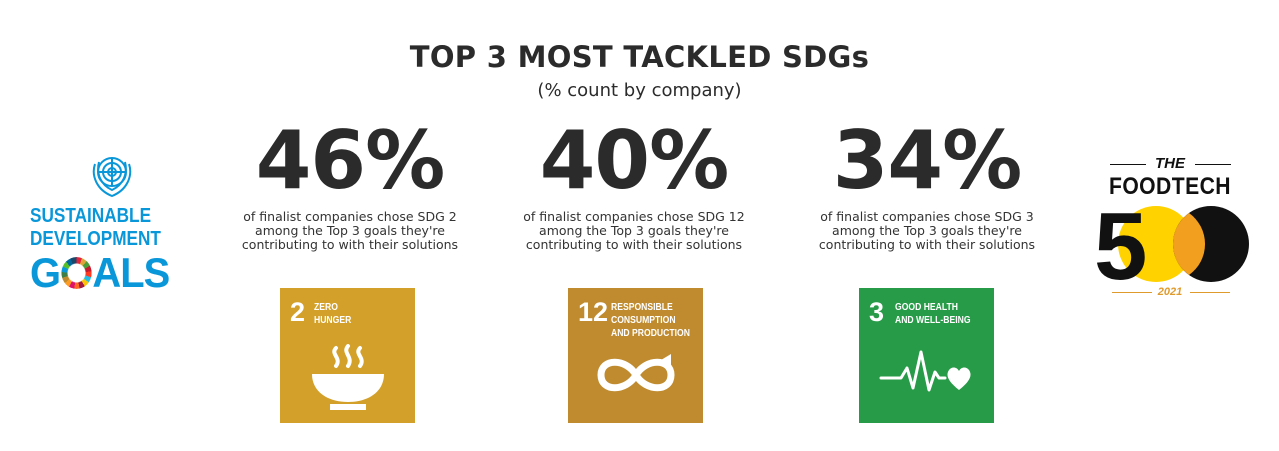  I want to click on heartbeat-icon, so click(925, 371).